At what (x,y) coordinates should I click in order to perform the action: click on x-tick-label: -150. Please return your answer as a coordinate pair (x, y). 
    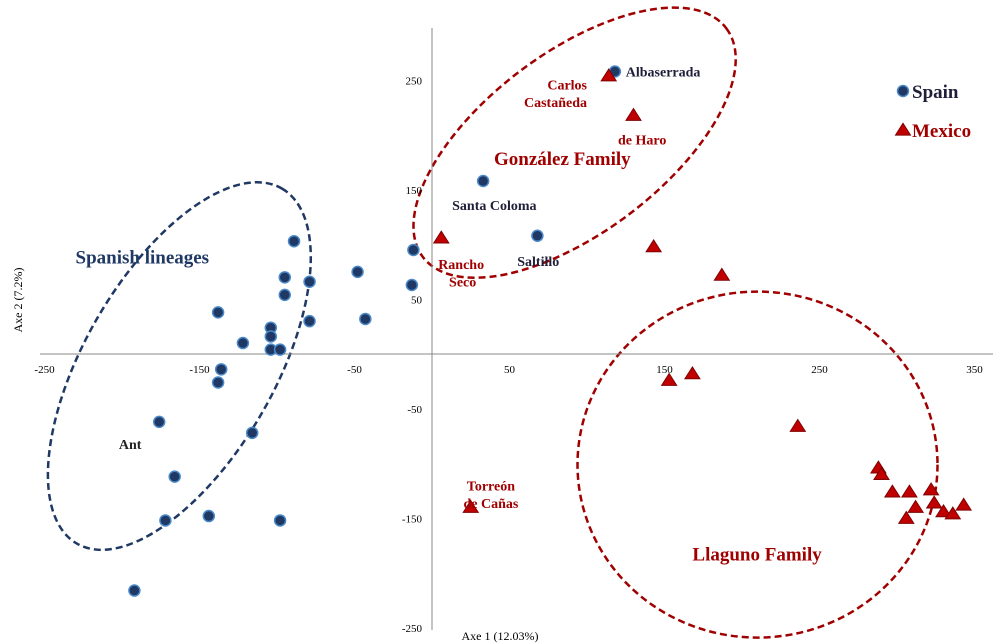
    Looking at the image, I should click on (199, 370).